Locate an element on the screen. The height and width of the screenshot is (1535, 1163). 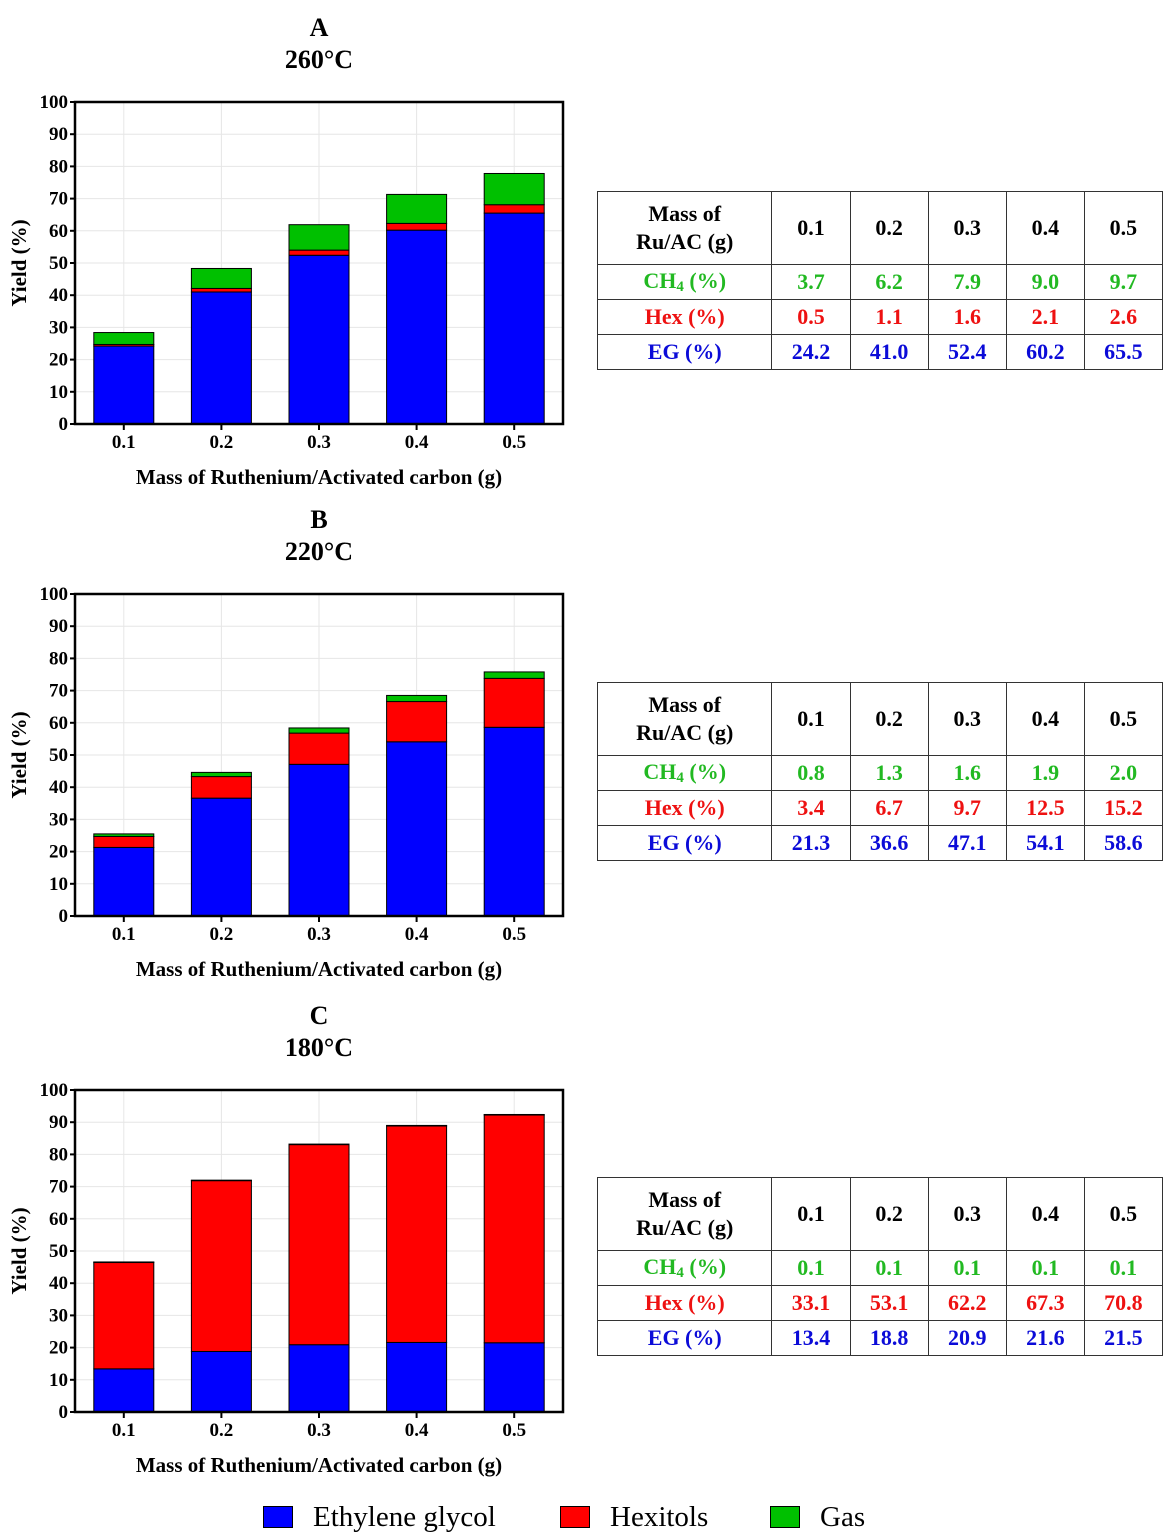
table-cell: 21.6 is located at coordinates (1045, 1338).